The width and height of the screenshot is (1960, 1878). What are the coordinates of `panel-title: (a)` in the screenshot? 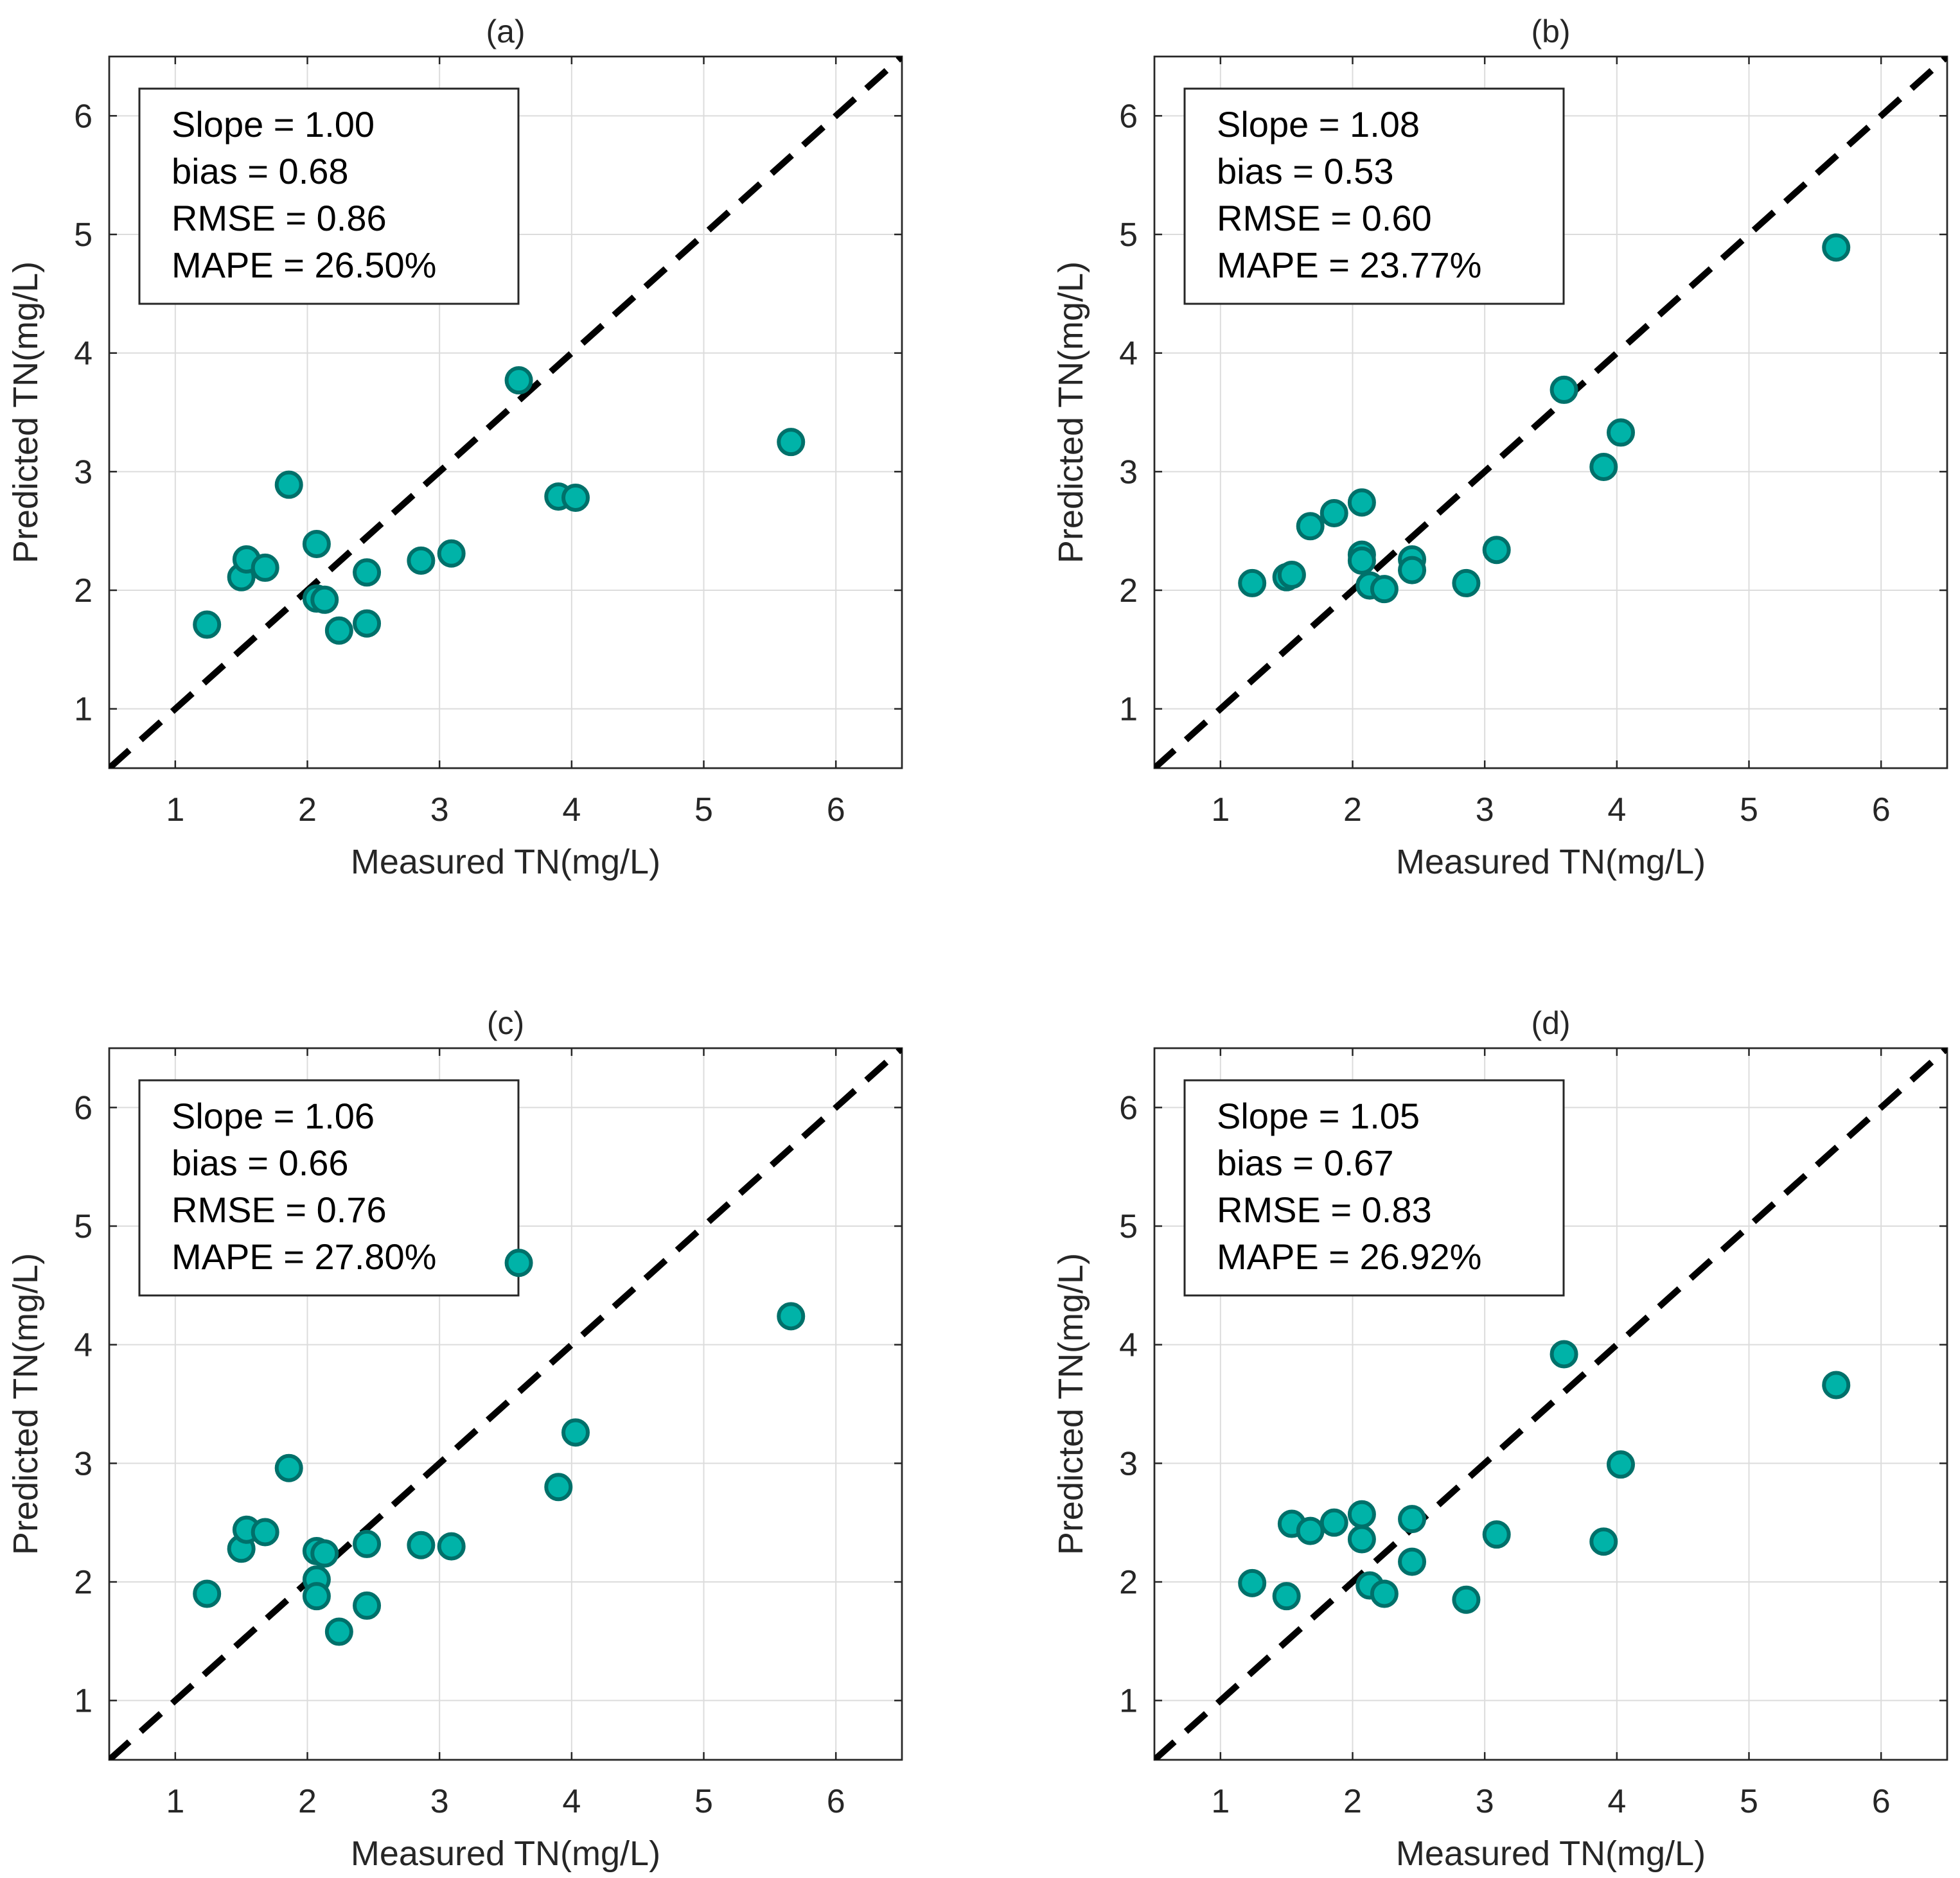 It's located at (506, 31).